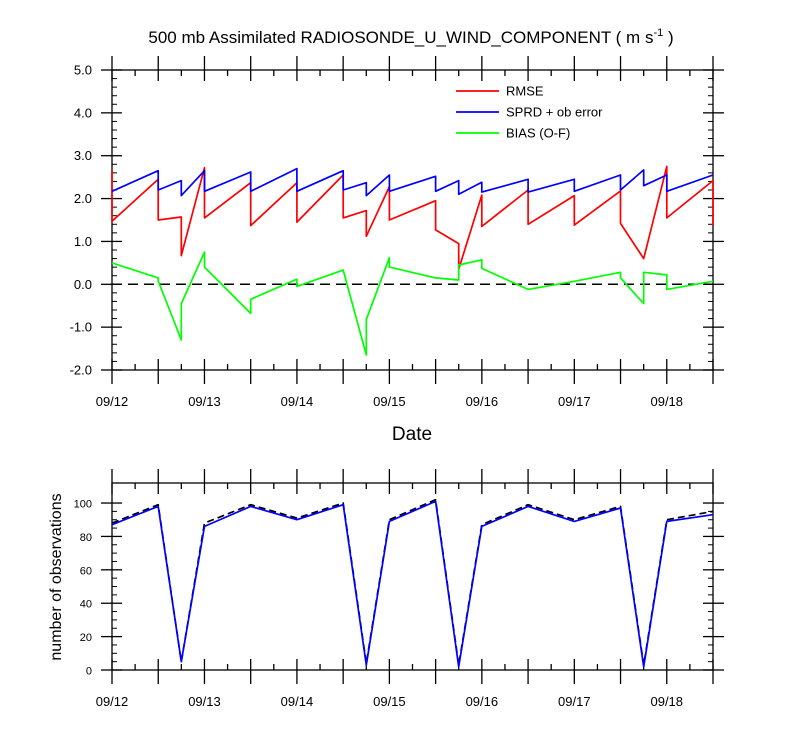  Describe the element at coordinates (81, 370) in the screenshot. I see `y-tick-label: -2.0` at that location.